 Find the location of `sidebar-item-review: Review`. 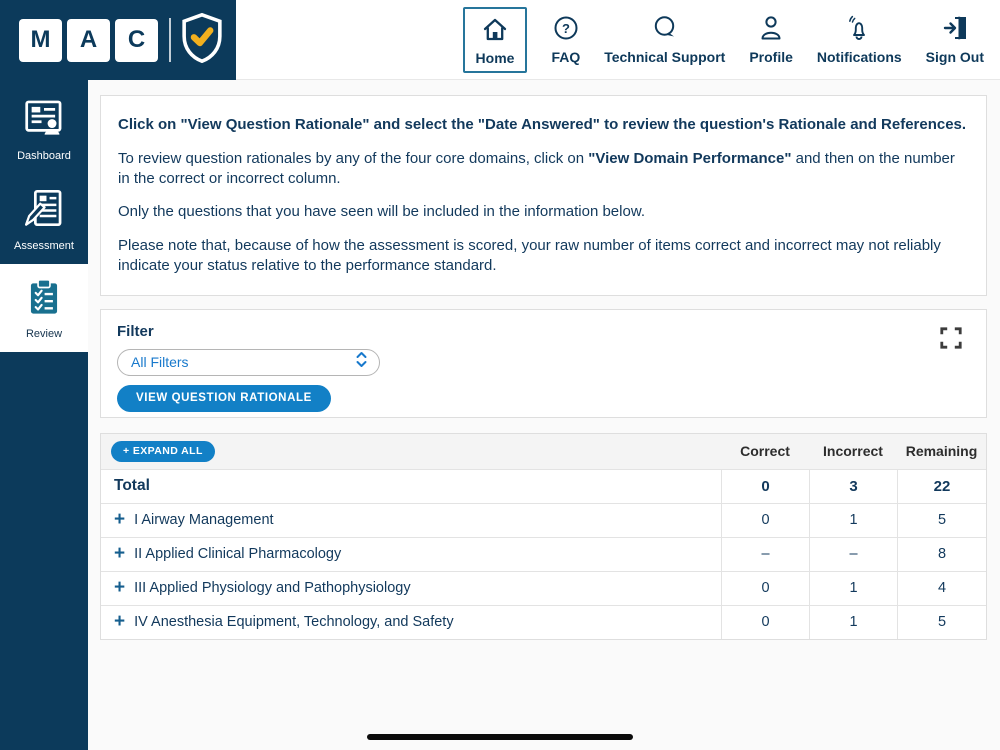

sidebar-item-review: Review is located at coordinates (44, 308).